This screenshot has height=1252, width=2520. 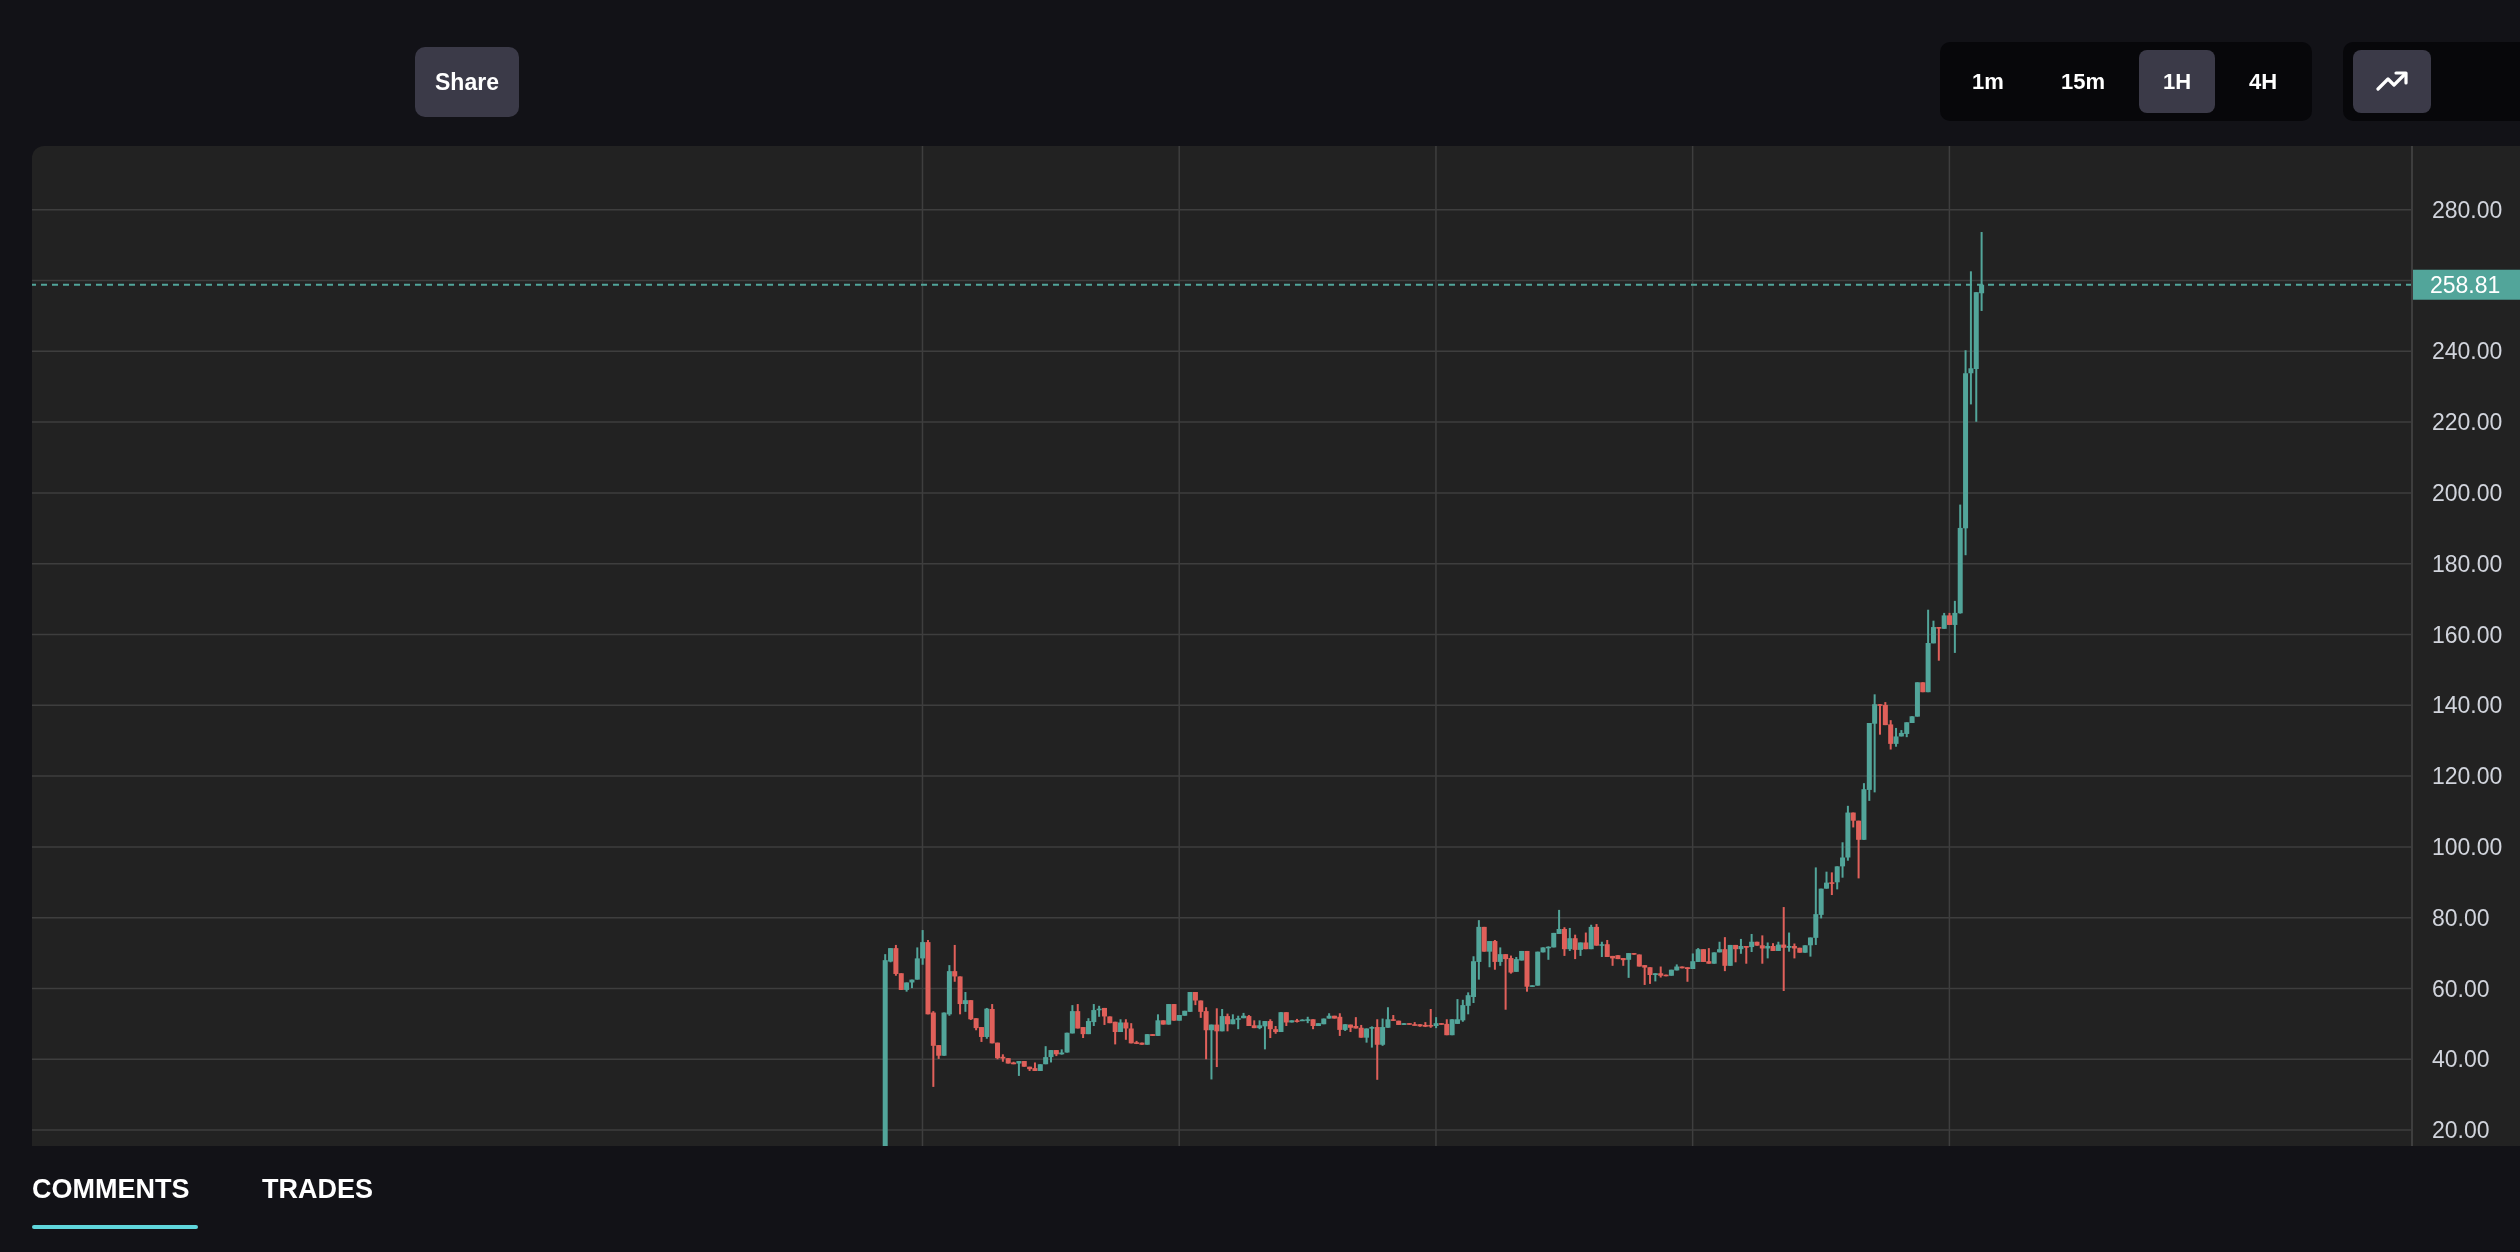 I want to click on y-tick-label: 20.00, so click(x=2461, y=1130).